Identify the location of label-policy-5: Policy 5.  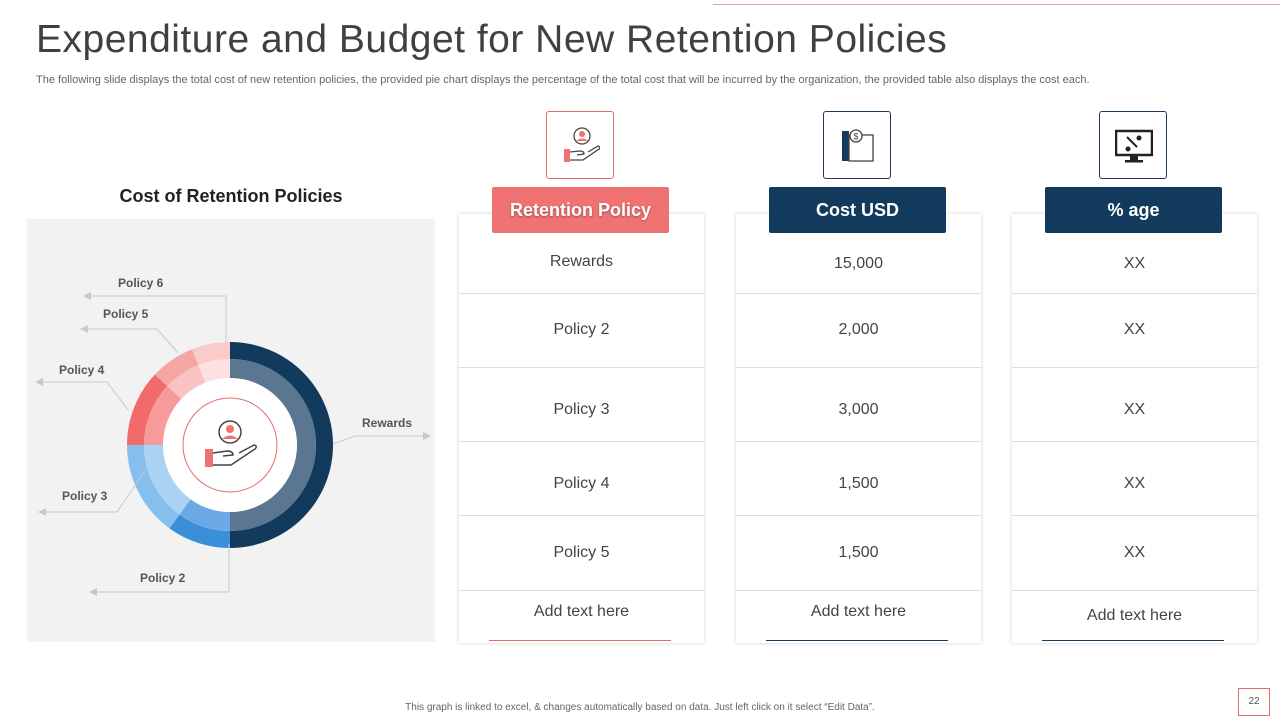
(126, 314).